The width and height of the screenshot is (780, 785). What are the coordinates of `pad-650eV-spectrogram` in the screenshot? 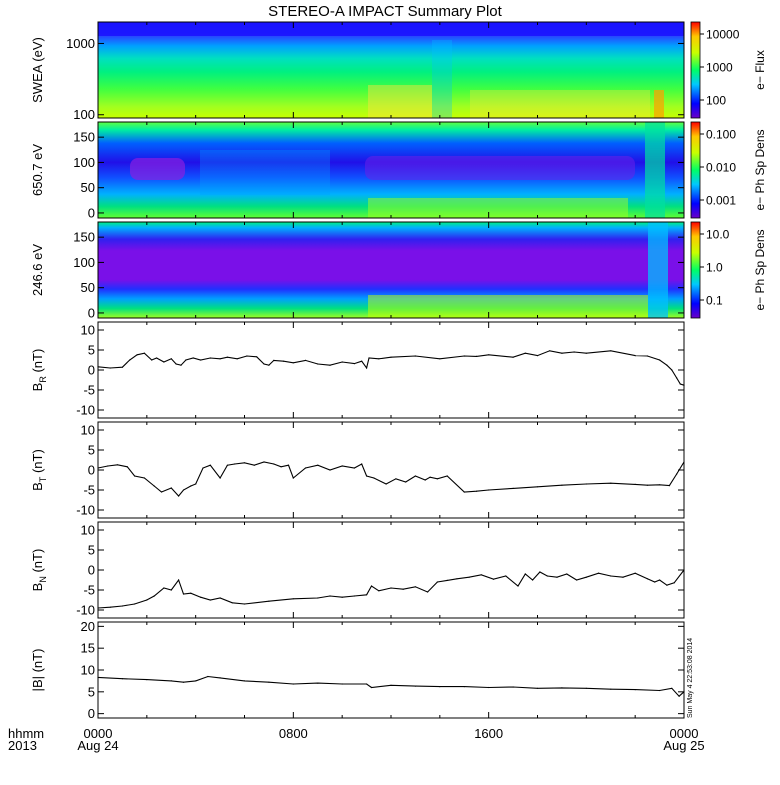 It's located at (391, 170).